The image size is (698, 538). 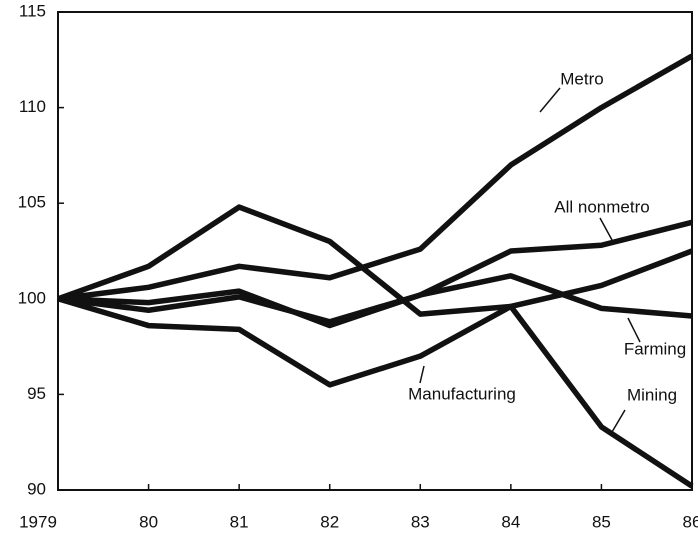 I want to click on y-tick-label: 100, so click(x=32, y=297).